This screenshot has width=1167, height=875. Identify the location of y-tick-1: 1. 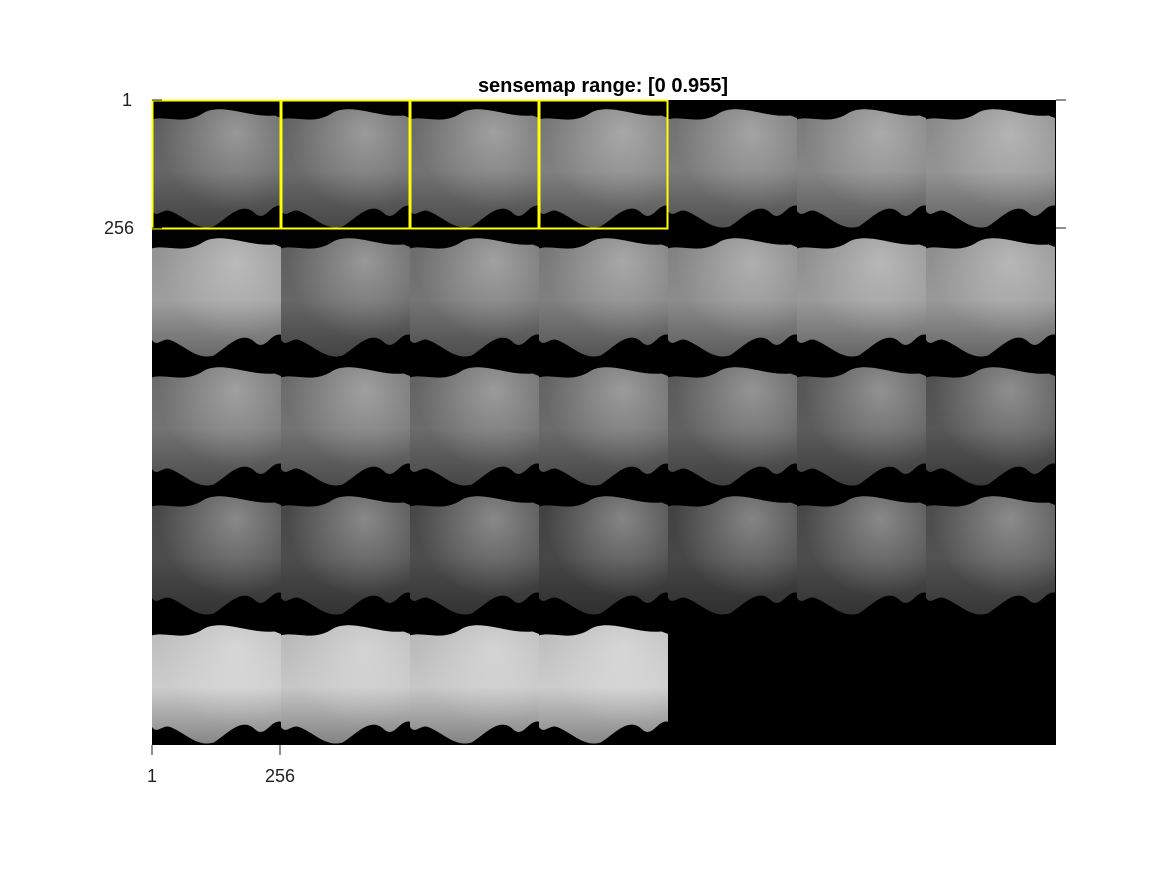
(127, 100).